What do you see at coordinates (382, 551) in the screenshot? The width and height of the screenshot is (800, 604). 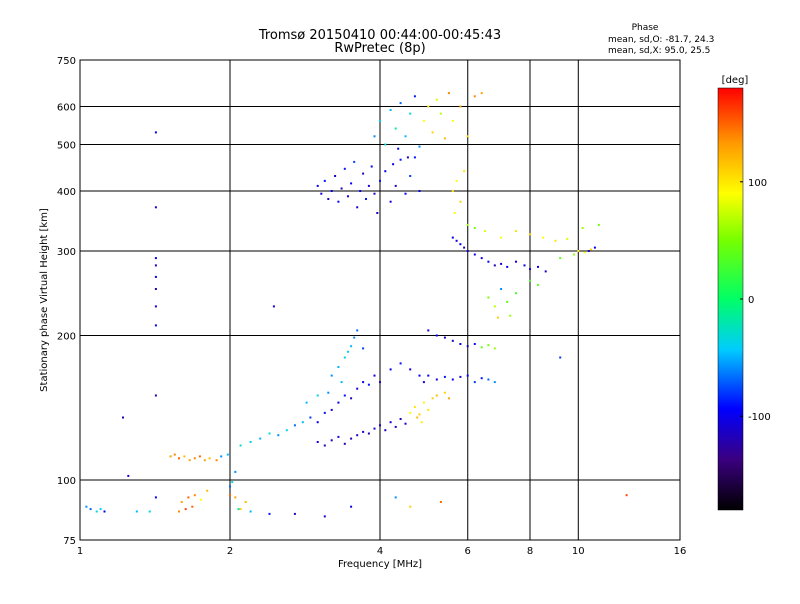 I see `x-axis-ticks: 1 2 4 6 8 10 16` at bounding box center [382, 551].